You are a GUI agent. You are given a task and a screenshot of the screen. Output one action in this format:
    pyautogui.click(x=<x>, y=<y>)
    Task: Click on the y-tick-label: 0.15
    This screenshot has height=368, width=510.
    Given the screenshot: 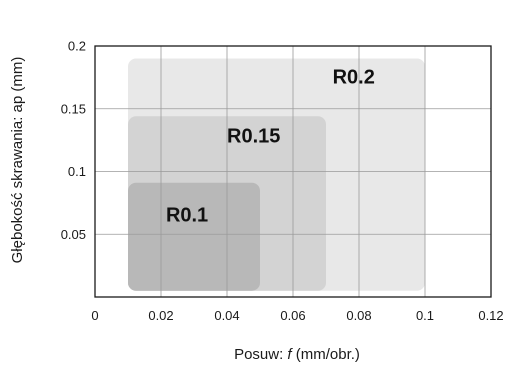 What is the action you would take?
    pyautogui.click(x=73, y=108)
    